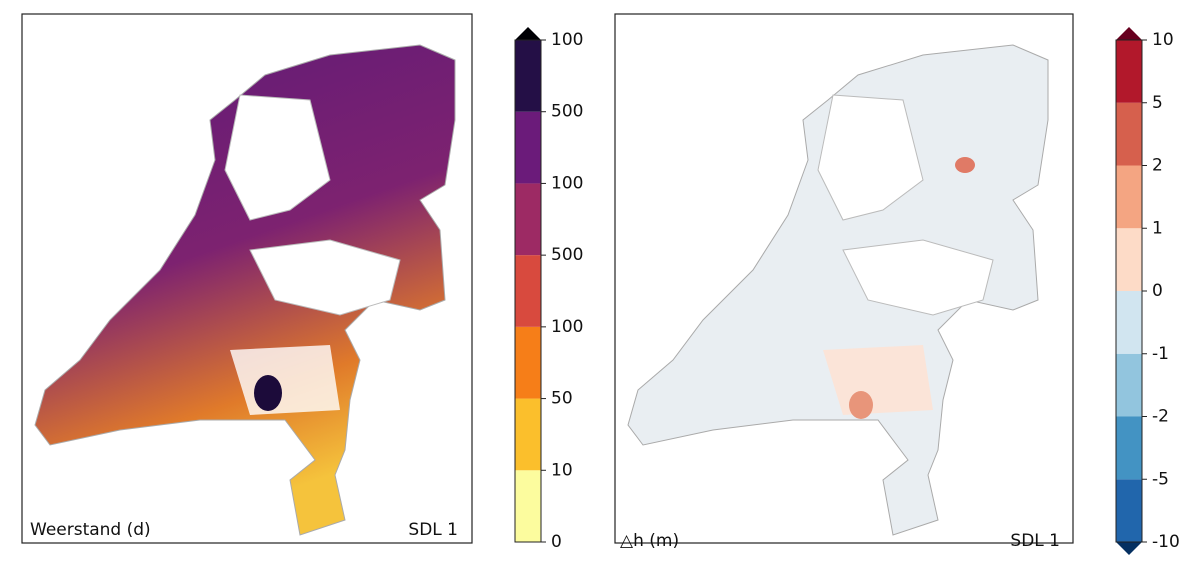 The image size is (1200, 561). I want to click on panel-label: △h (m), so click(649, 541).